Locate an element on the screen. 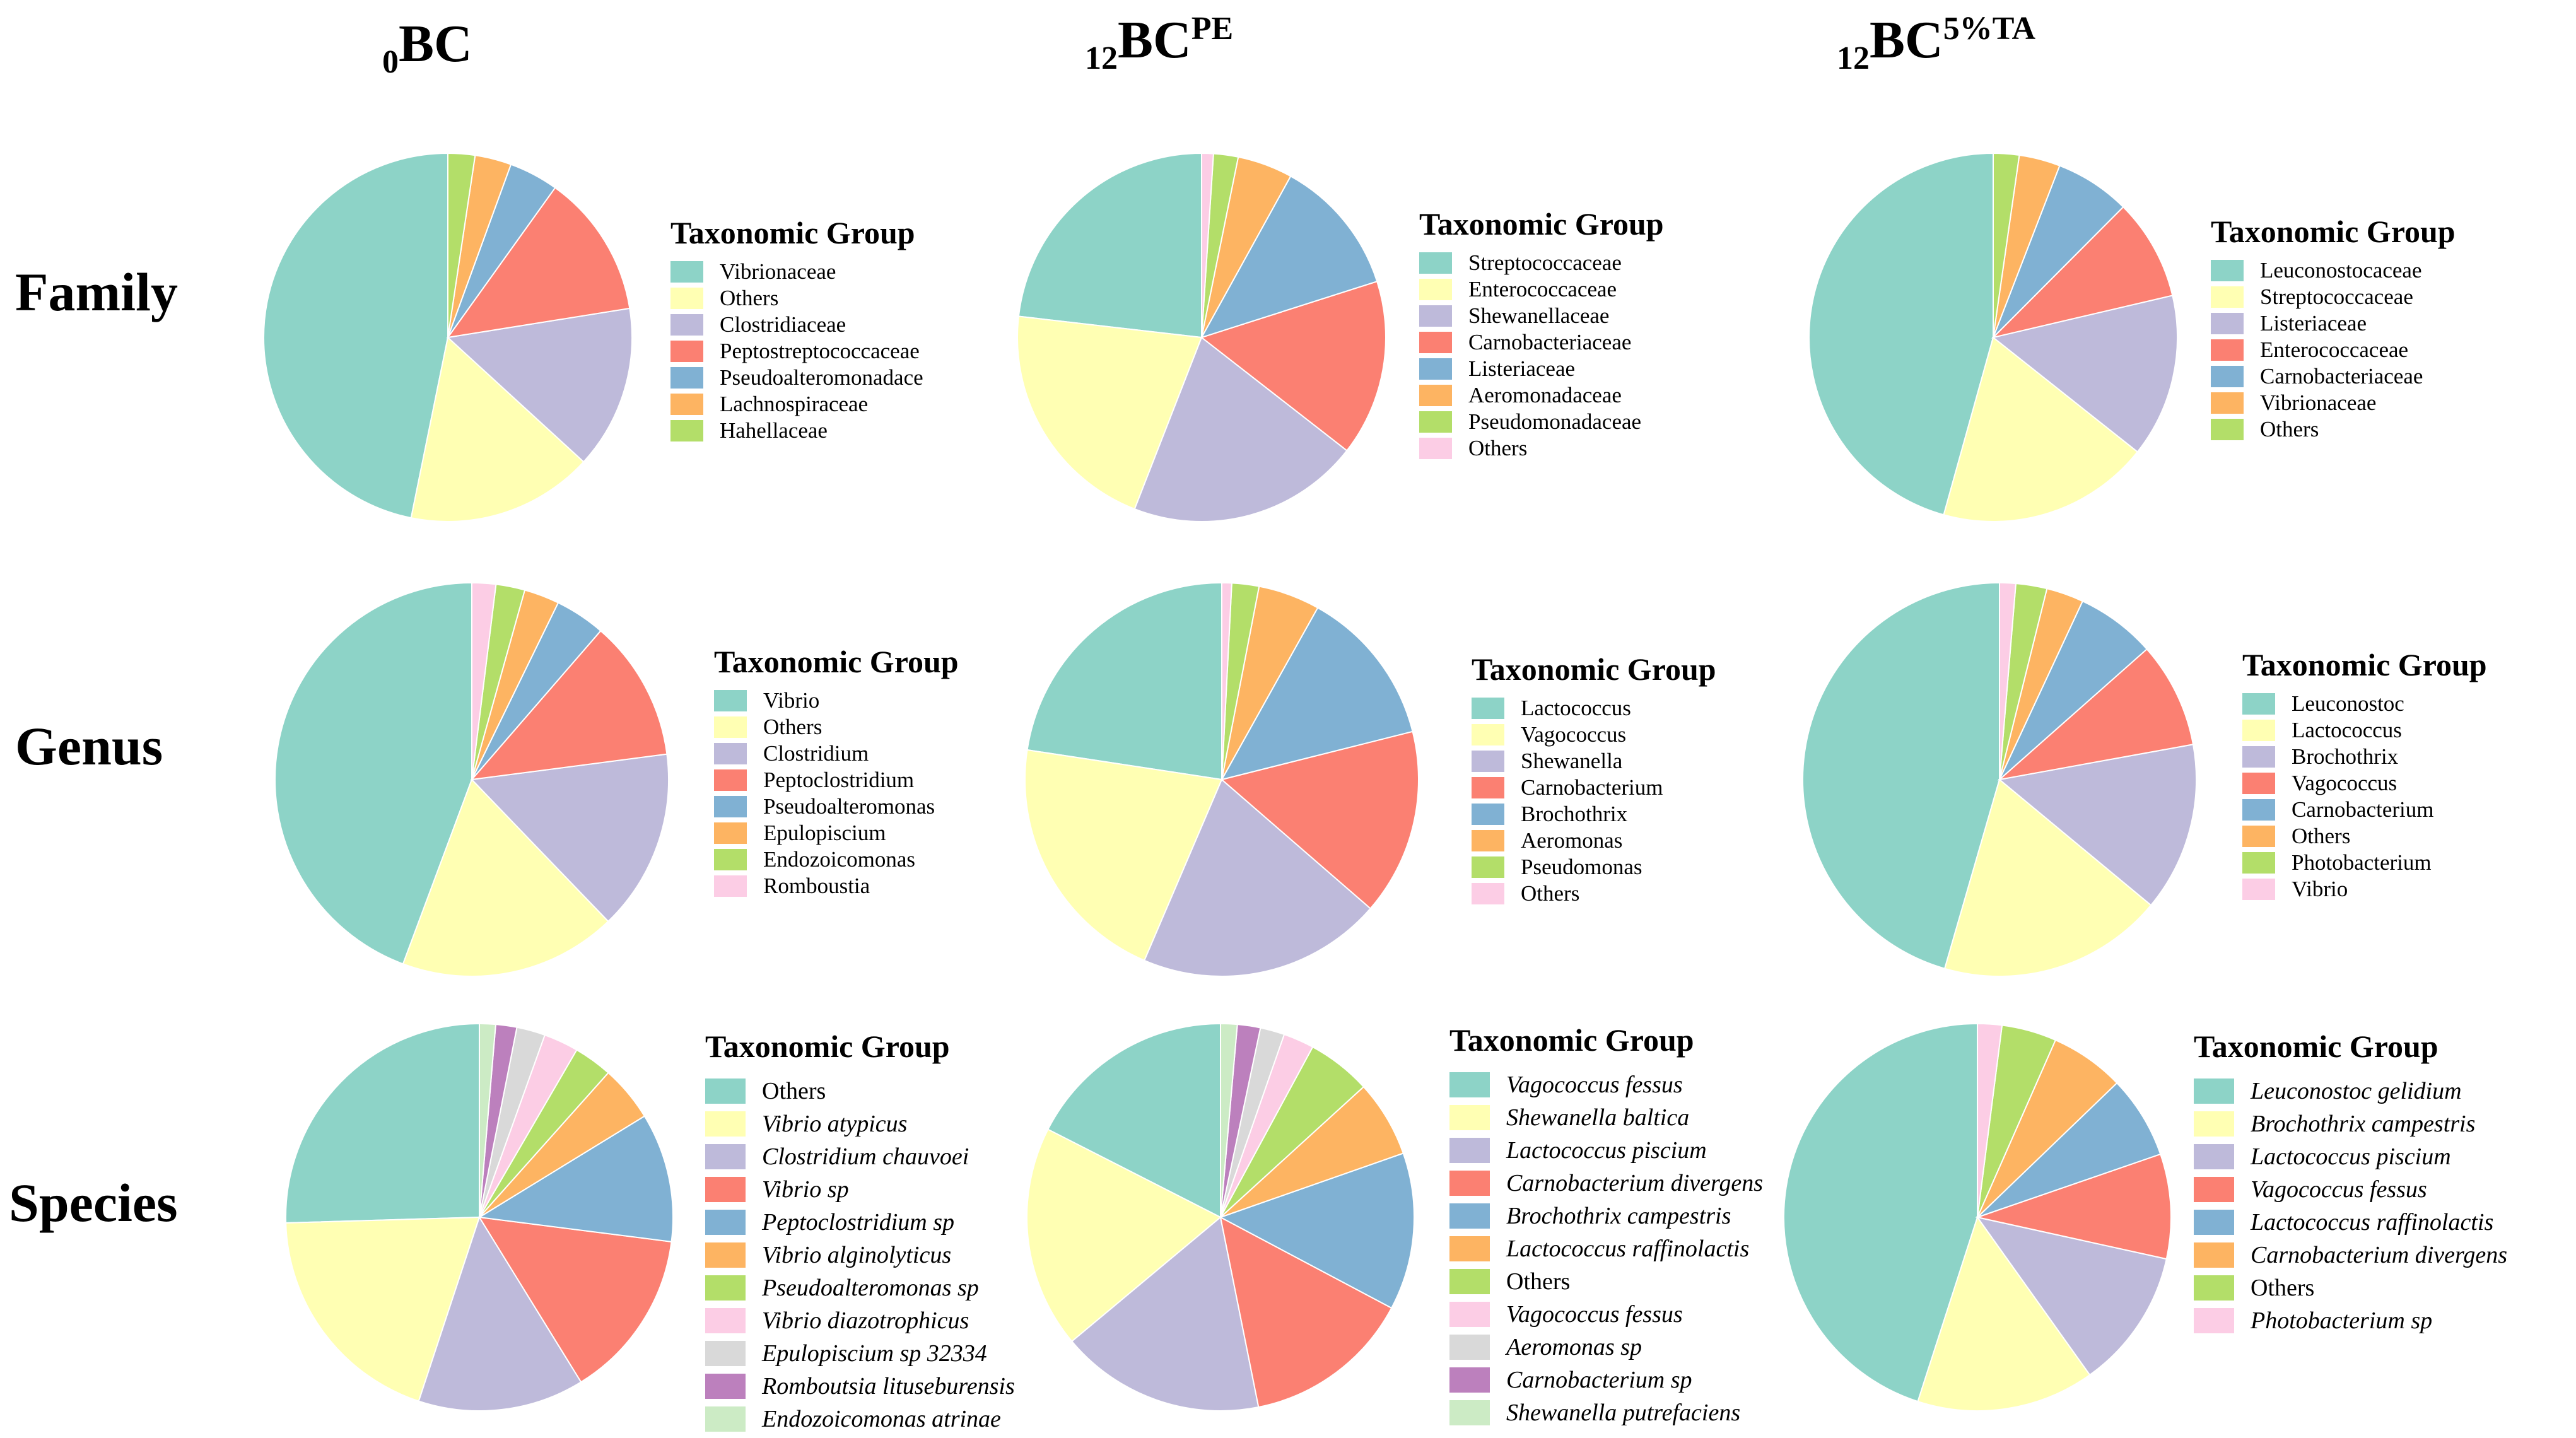  legend-item: Clostridium chauvoei is located at coordinates (860, 1156).